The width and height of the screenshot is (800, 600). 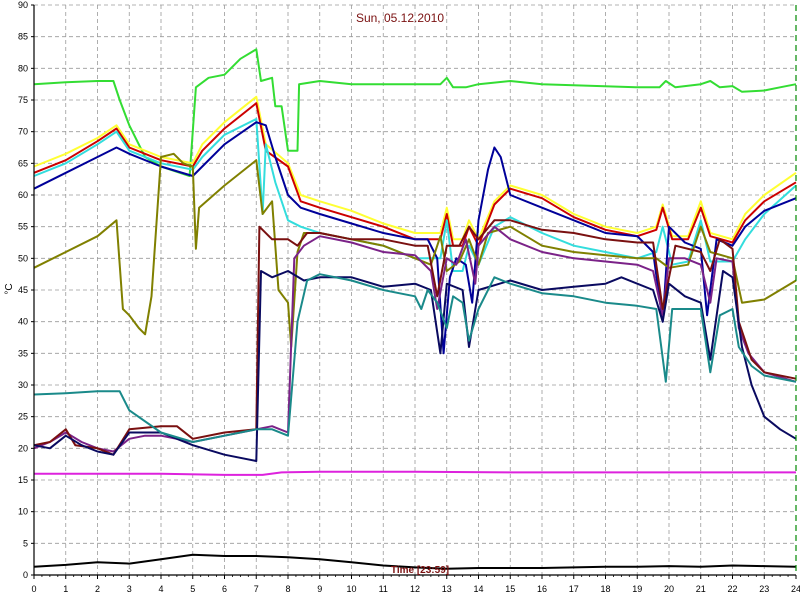 I want to click on x-tick-label: 15, so click(x=510, y=589).